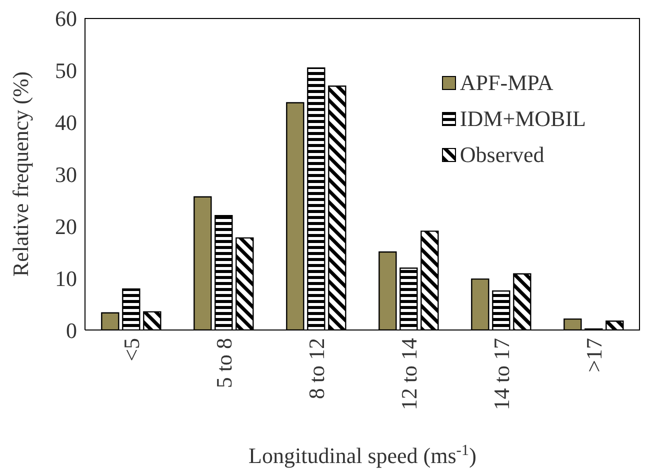  I want to click on x-tick-label: 8 to 12, so click(316, 369).